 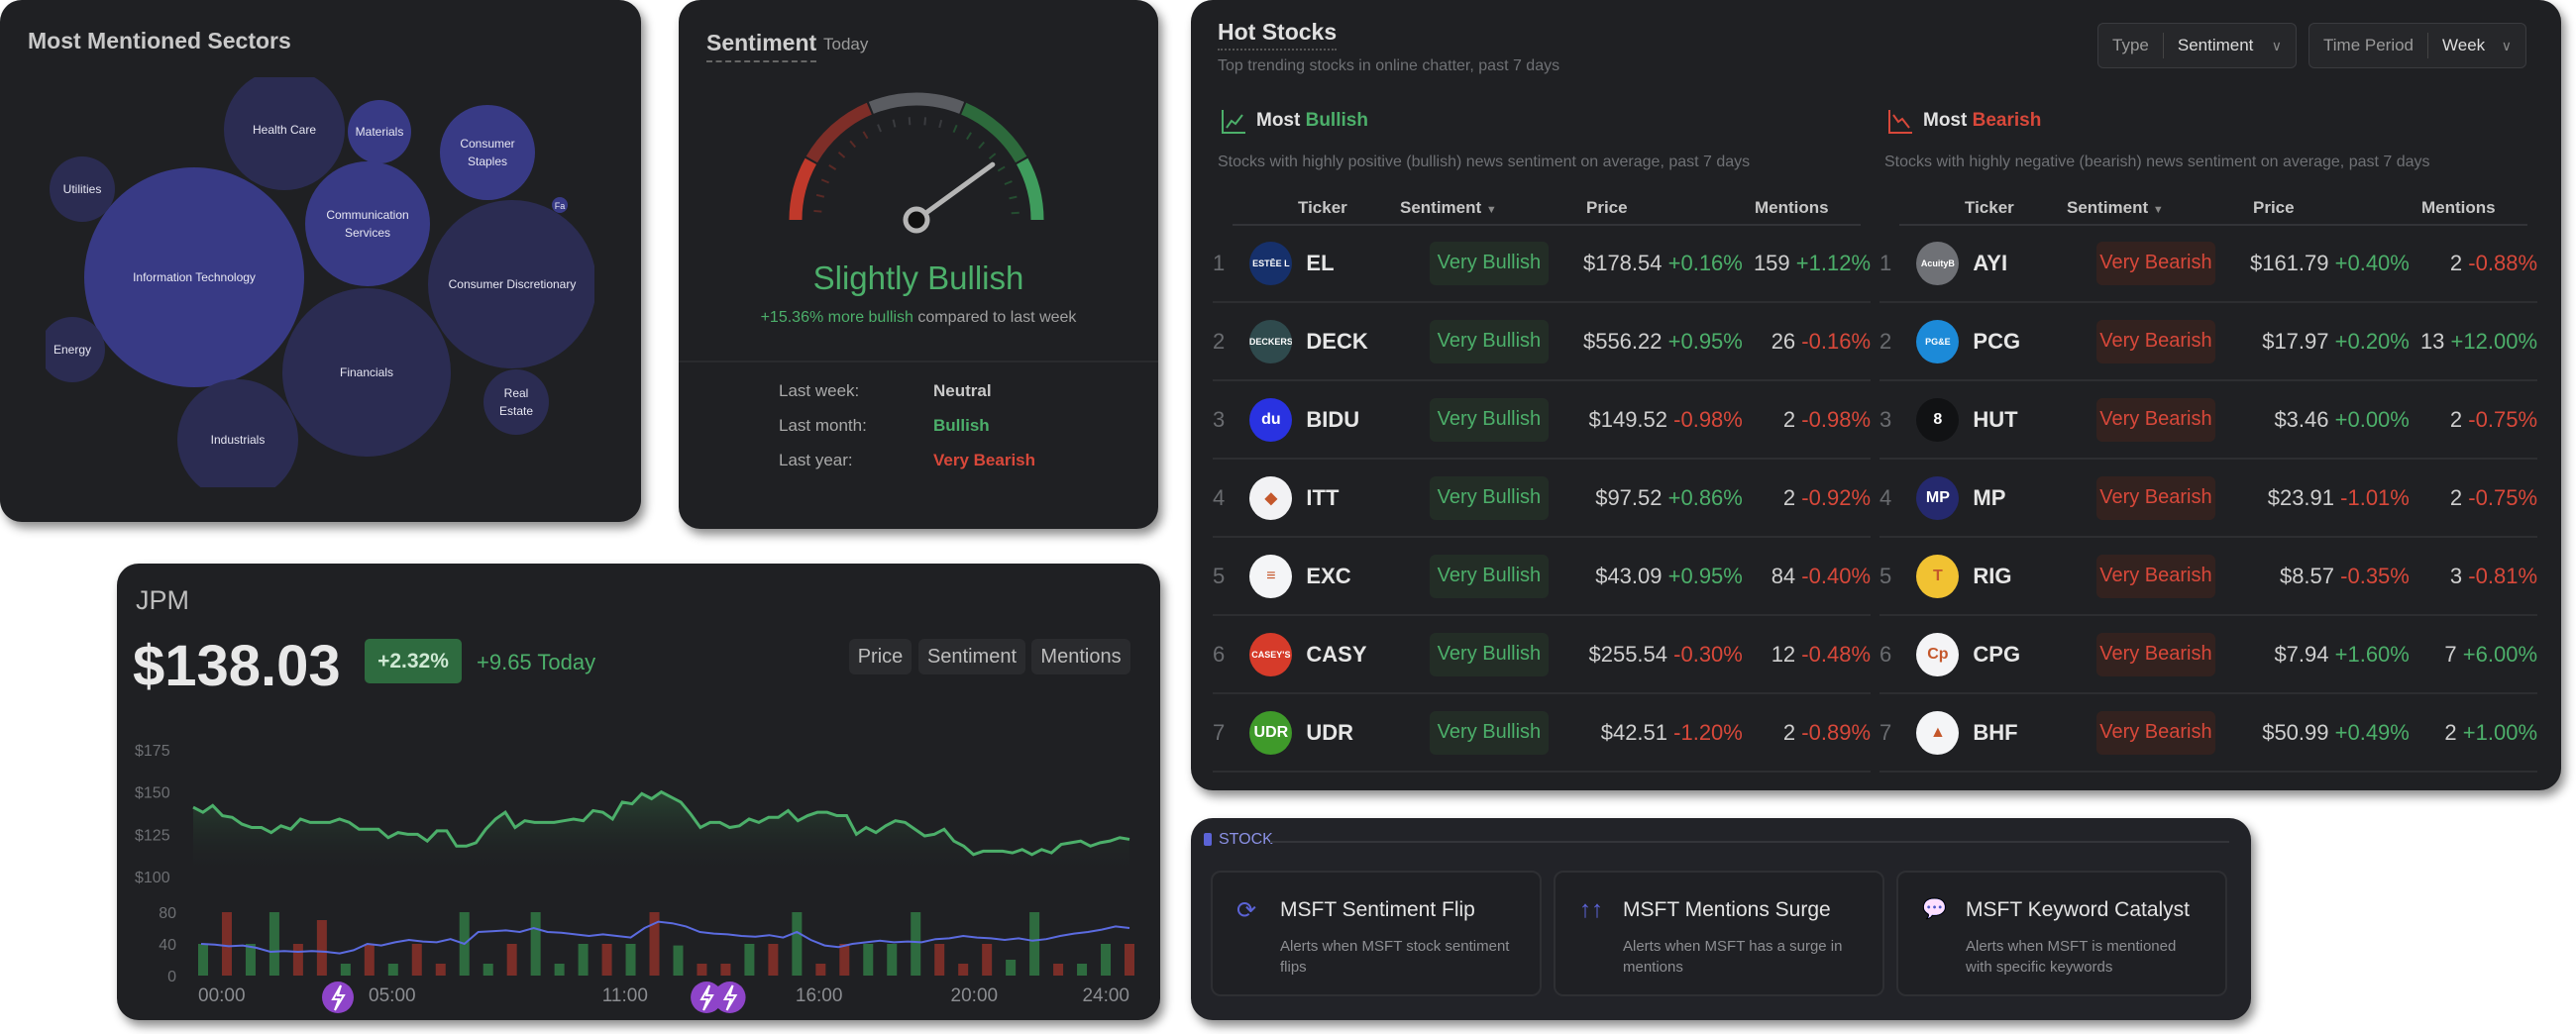 What do you see at coordinates (1935, 909) in the screenshot?
I see `chat-bubble-icon: 💬` at bounding box center [1935, 909].